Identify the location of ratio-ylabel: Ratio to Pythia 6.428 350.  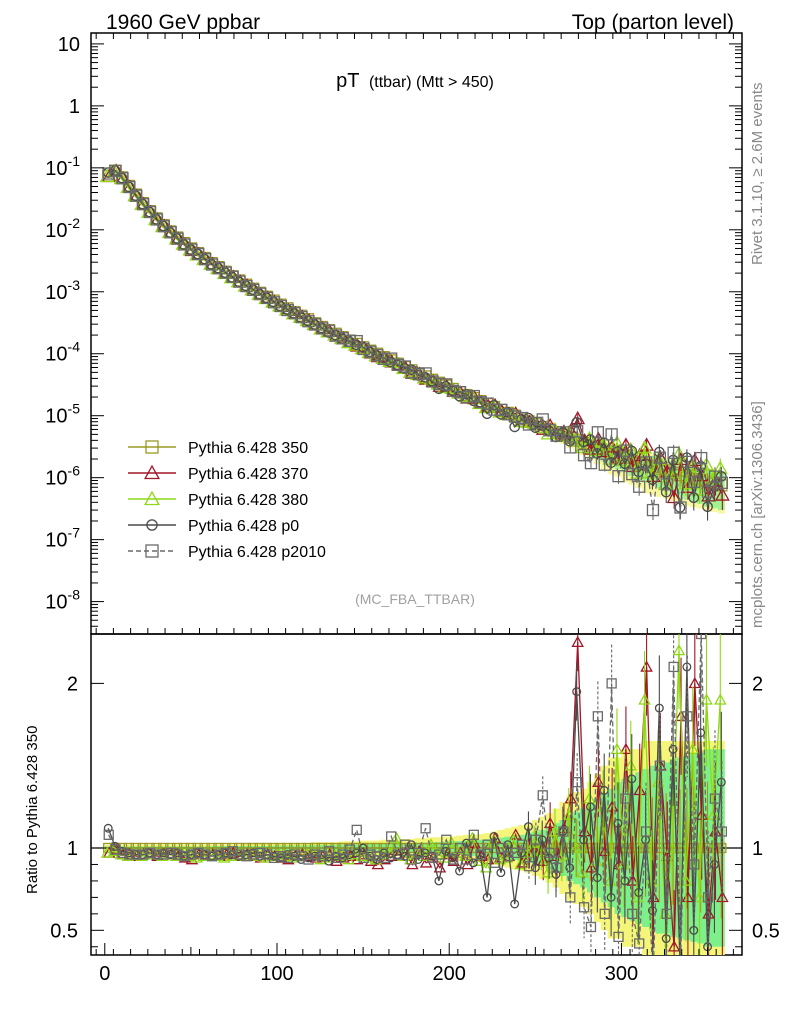
(32, 810).